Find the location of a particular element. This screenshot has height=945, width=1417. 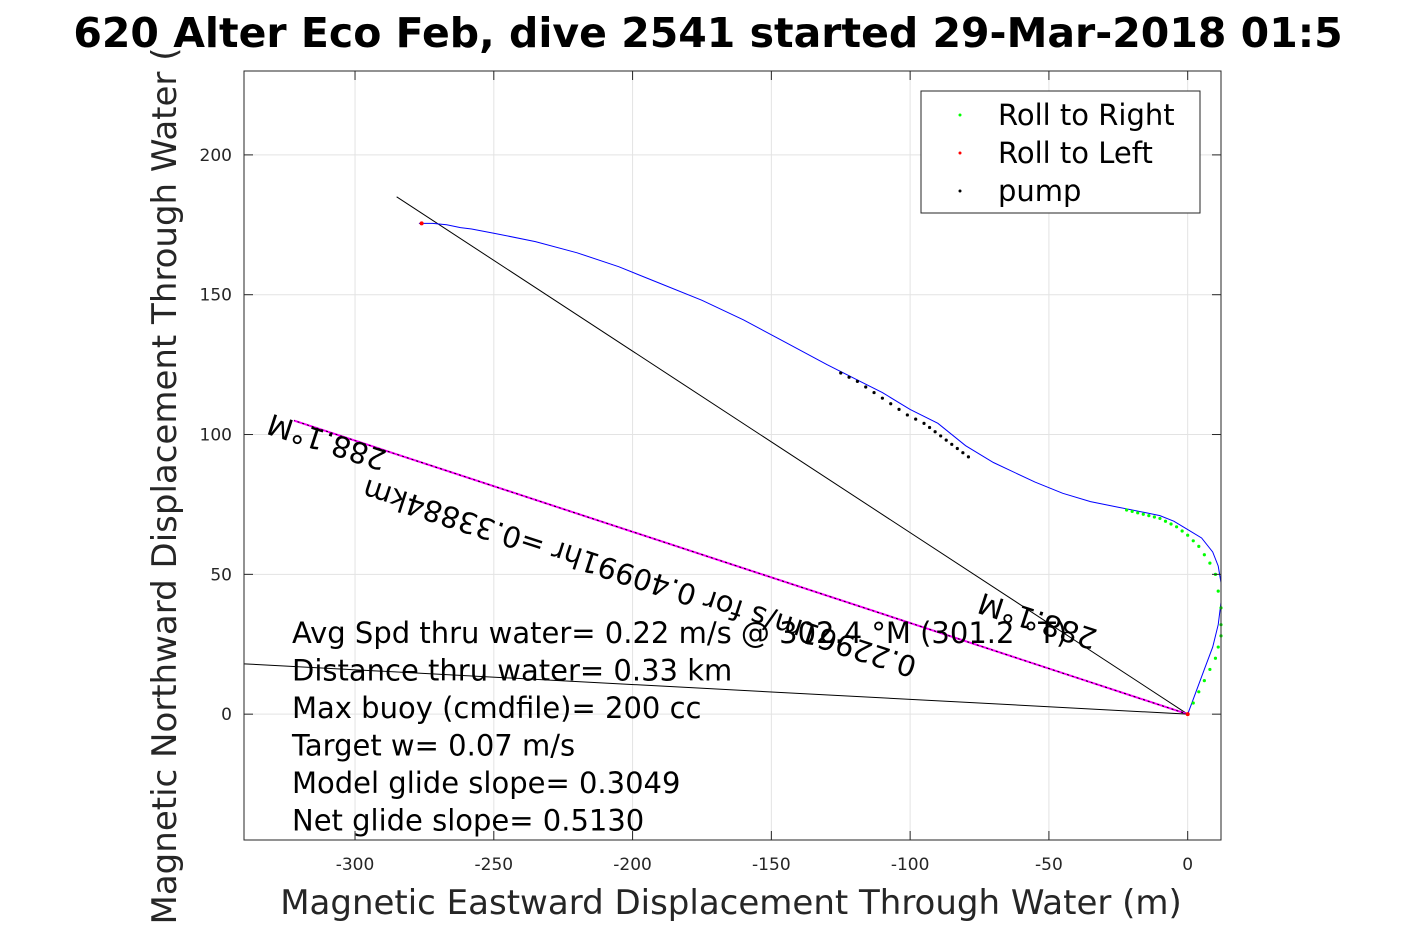

x-tick-label: 0 is located at coordinates (1187, 865).